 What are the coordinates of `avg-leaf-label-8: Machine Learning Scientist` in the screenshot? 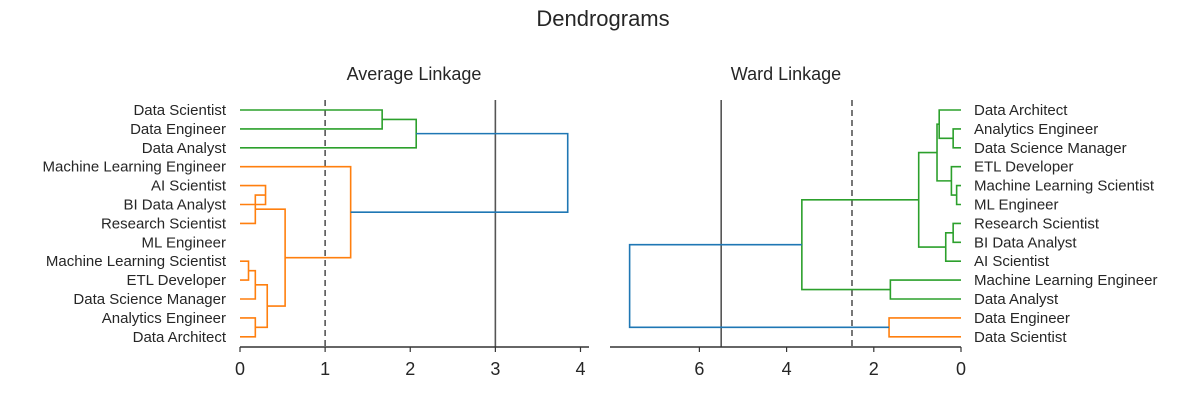 It's located at (136, 261).